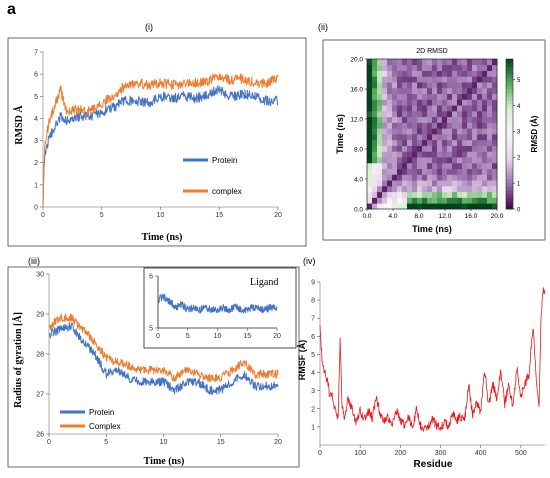 The width and height of the screenshot is (550, 478). I want to click on x-tick-label: 5, so click(188, 336).